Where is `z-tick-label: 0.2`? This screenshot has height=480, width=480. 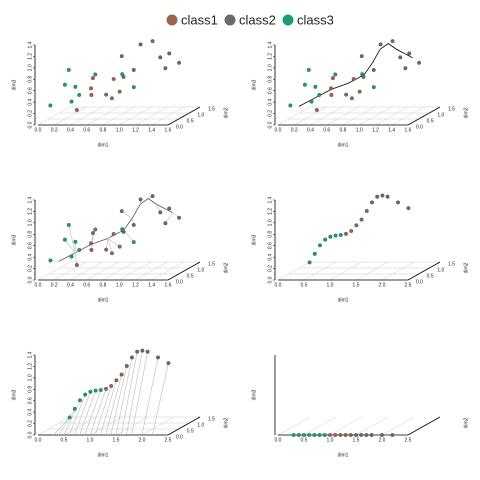 z-tick-label: 0.2 is located at coordinates (270, 268).